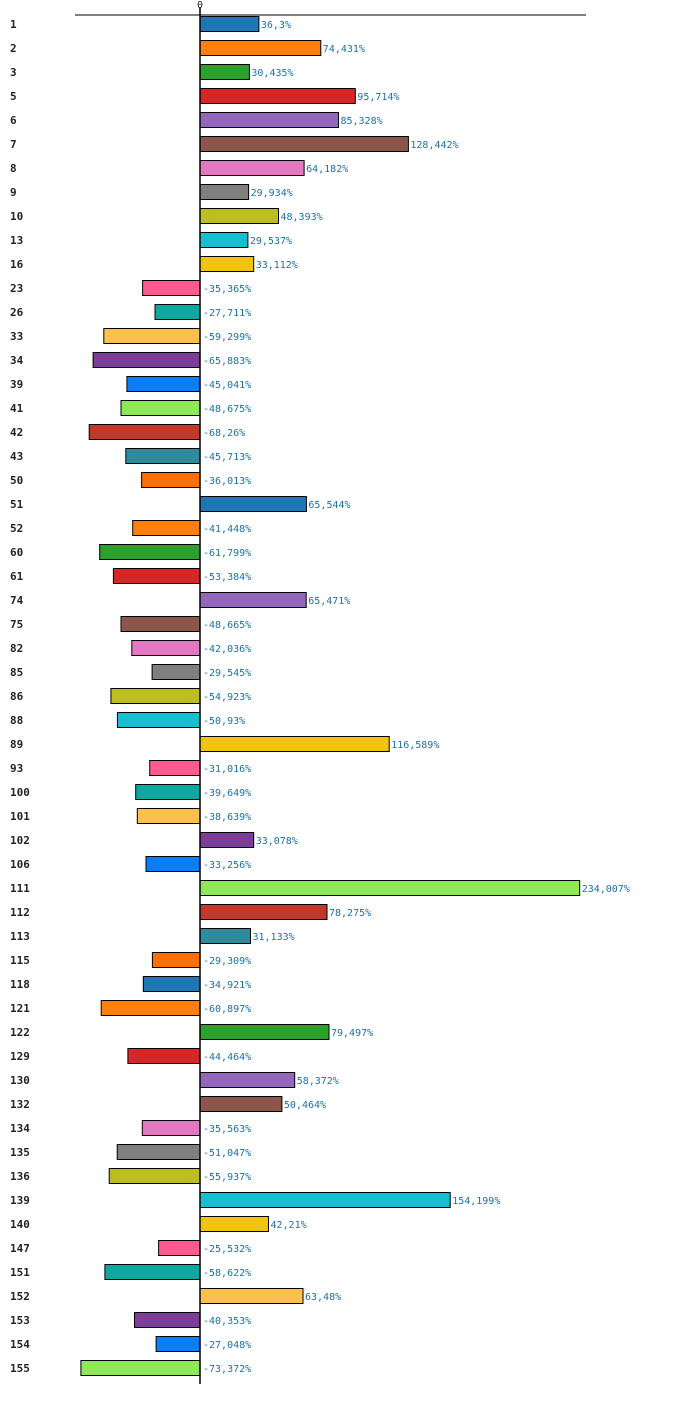 This screenshot has height=1413, width=700. What do you see at coordinates (362, 121) in the screenshot?
I see `value-label-6: 85,328%` at bounding box center [362, 121].